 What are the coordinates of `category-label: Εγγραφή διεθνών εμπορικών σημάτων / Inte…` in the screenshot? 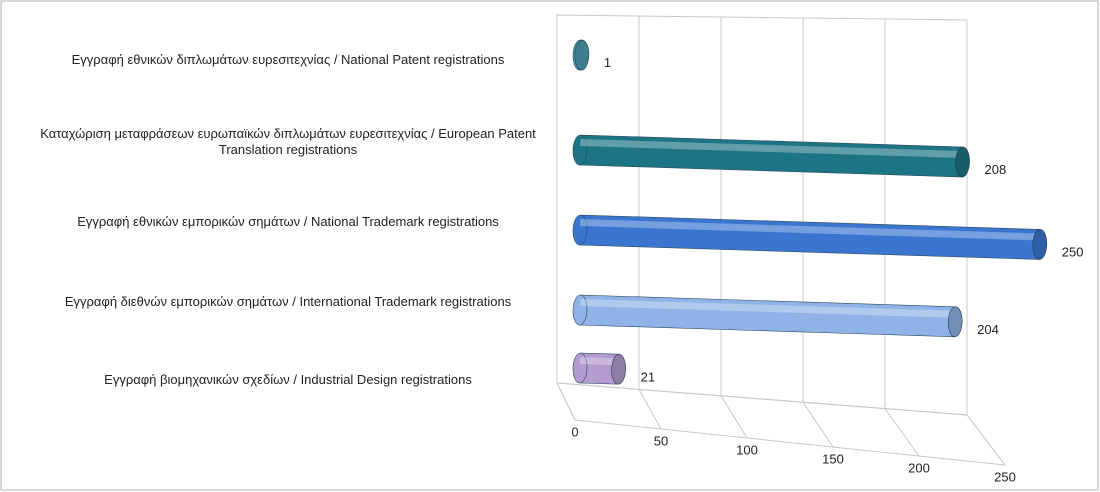 It's located at (288, 301).